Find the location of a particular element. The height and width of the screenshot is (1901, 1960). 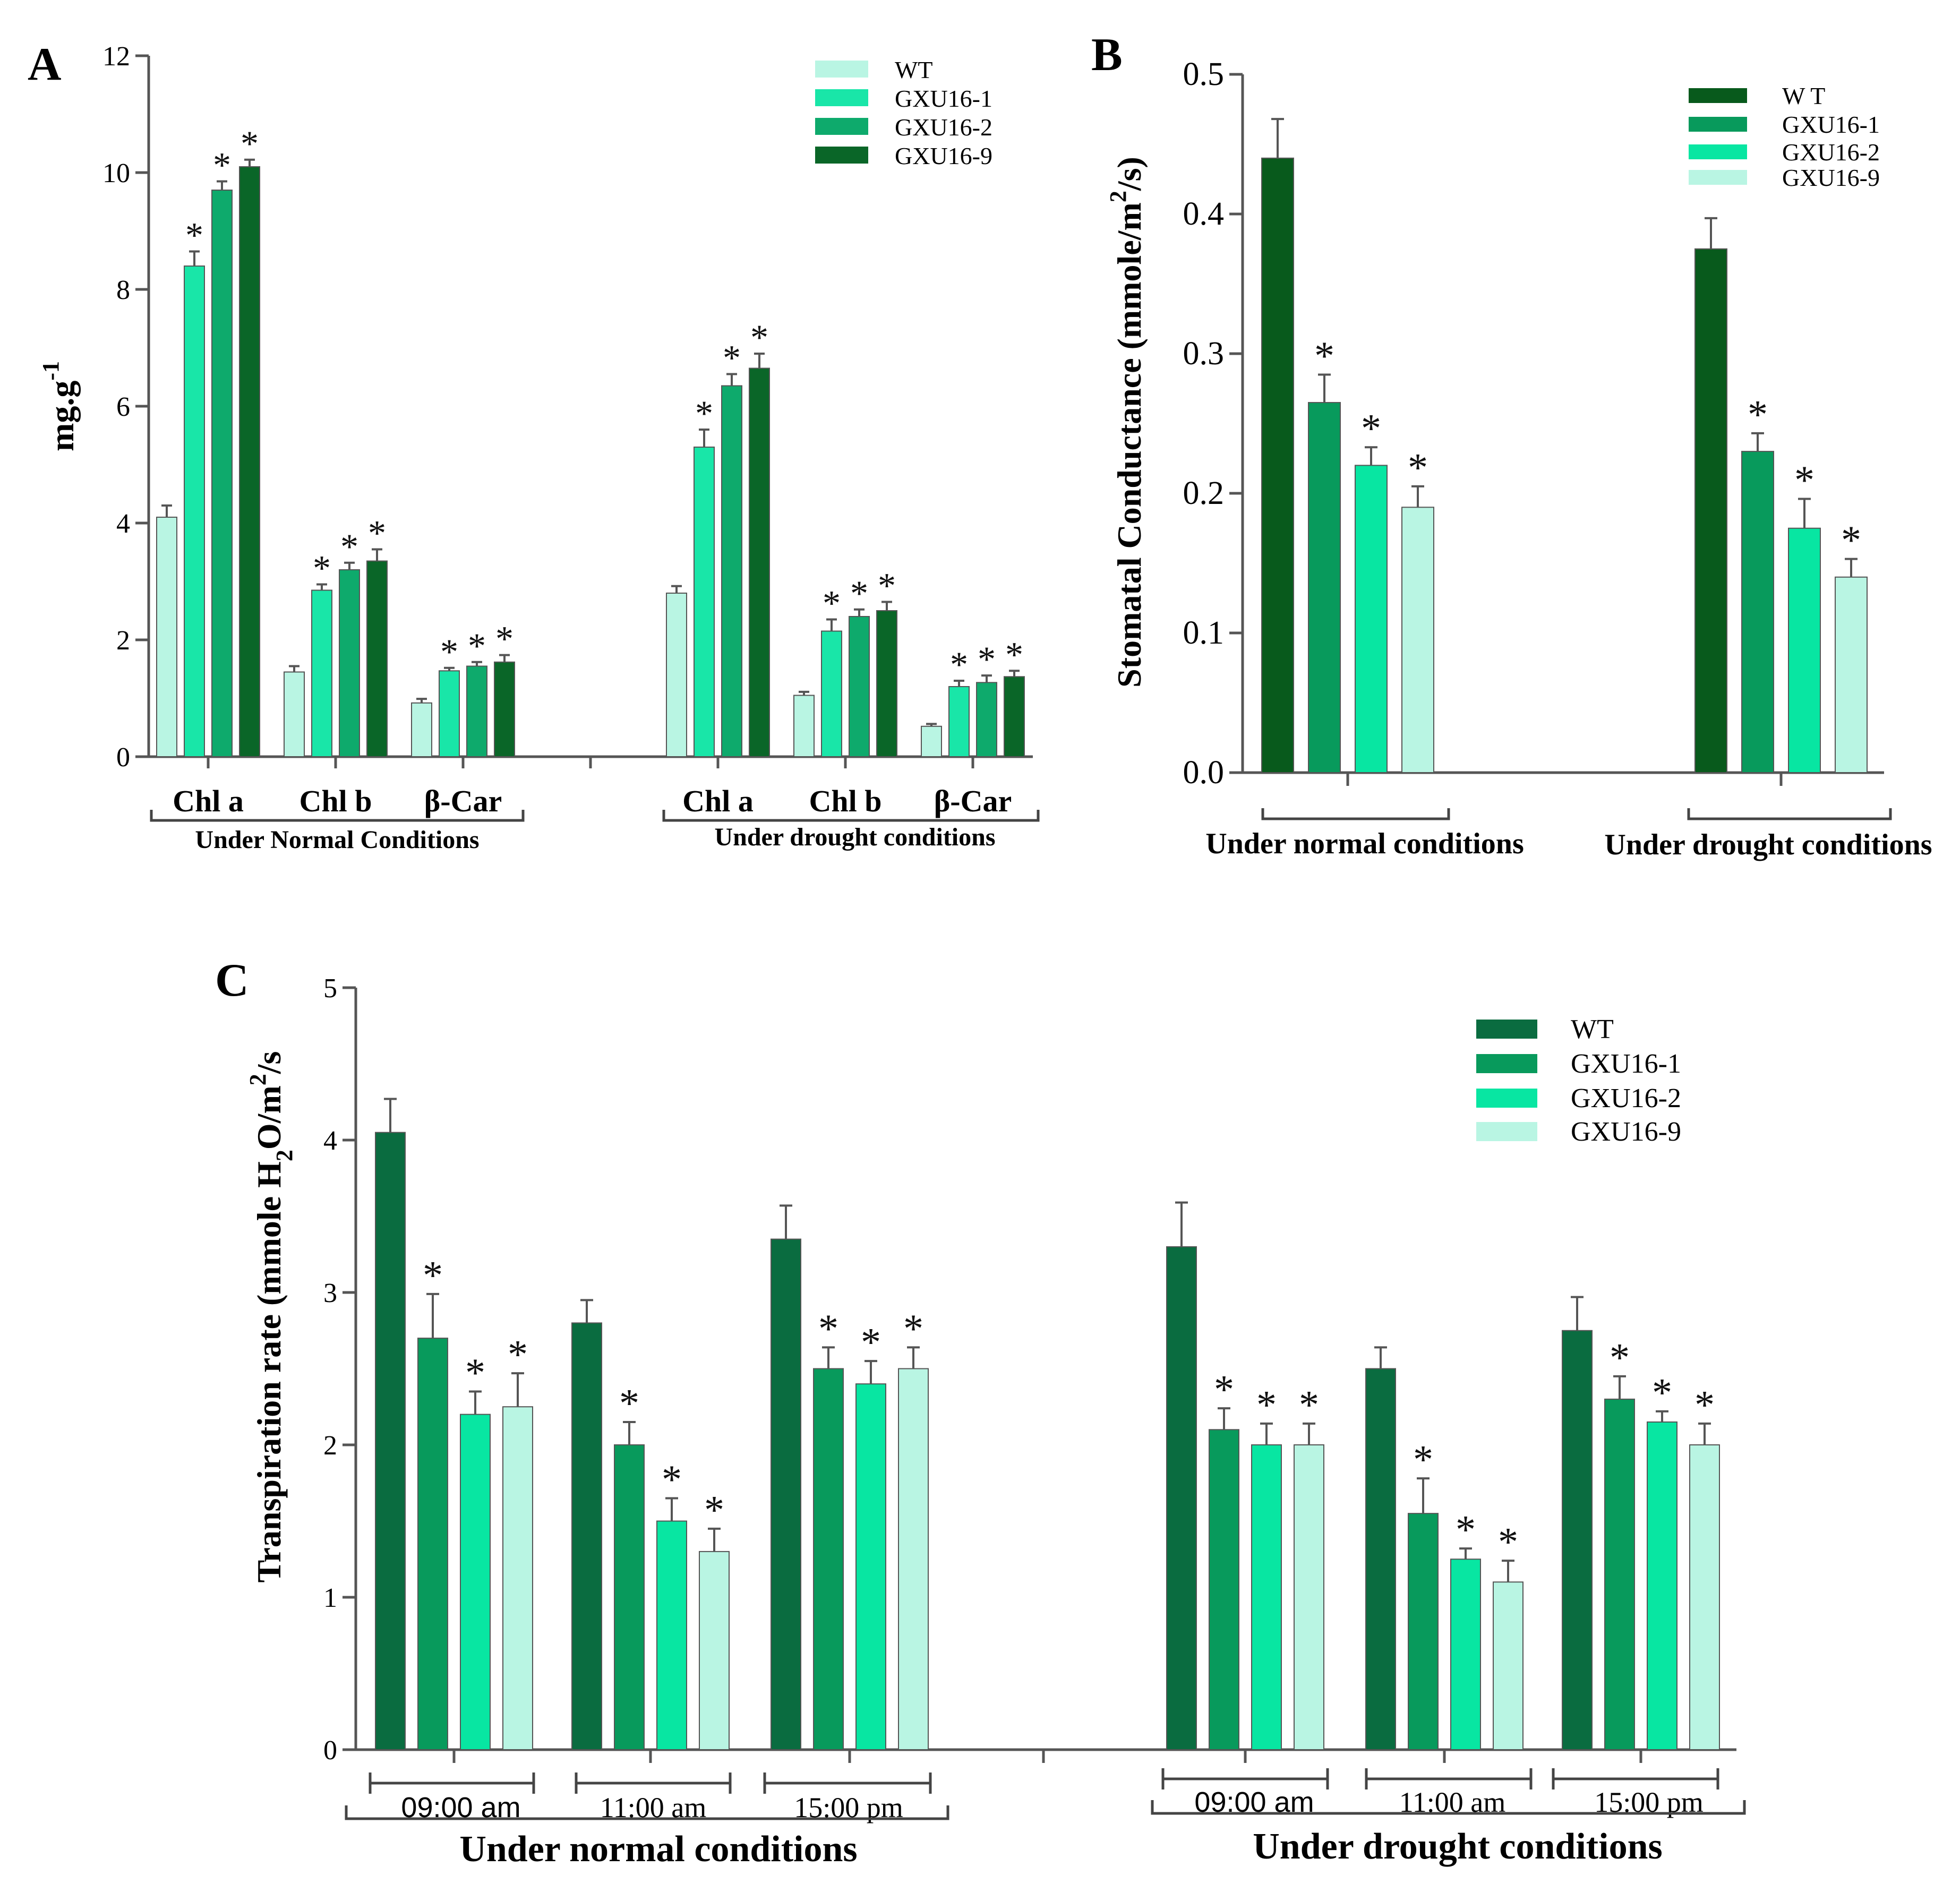

panel-a-group-label: Under drought conditions is located at coordinates (855, 837).